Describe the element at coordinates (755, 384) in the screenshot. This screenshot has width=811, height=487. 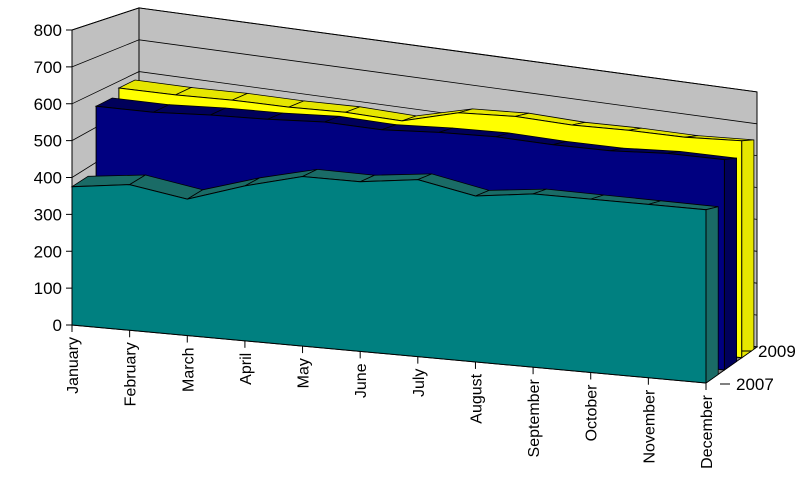
I see `depth-label: 2007` at that location.